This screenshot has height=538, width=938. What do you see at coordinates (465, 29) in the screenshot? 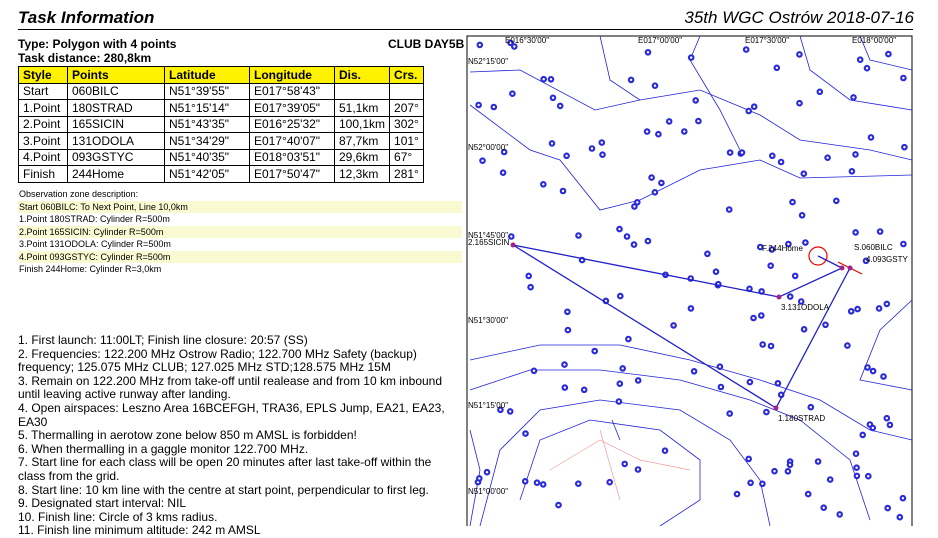
I see `header-rule` at bounding box center [465, 29].